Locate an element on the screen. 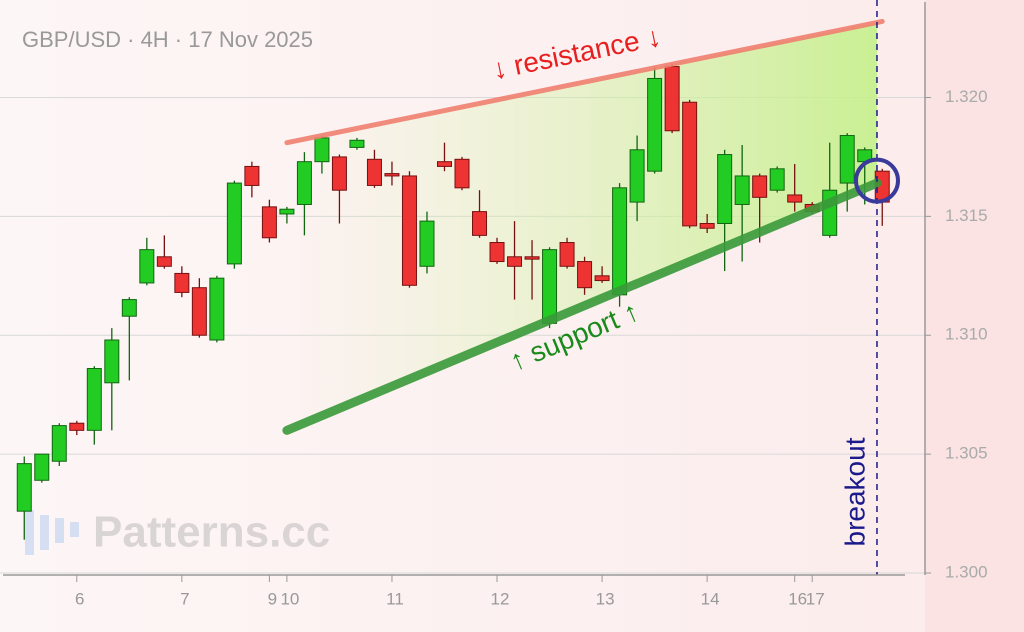  resistance-line is located at coordinates (584, 82).